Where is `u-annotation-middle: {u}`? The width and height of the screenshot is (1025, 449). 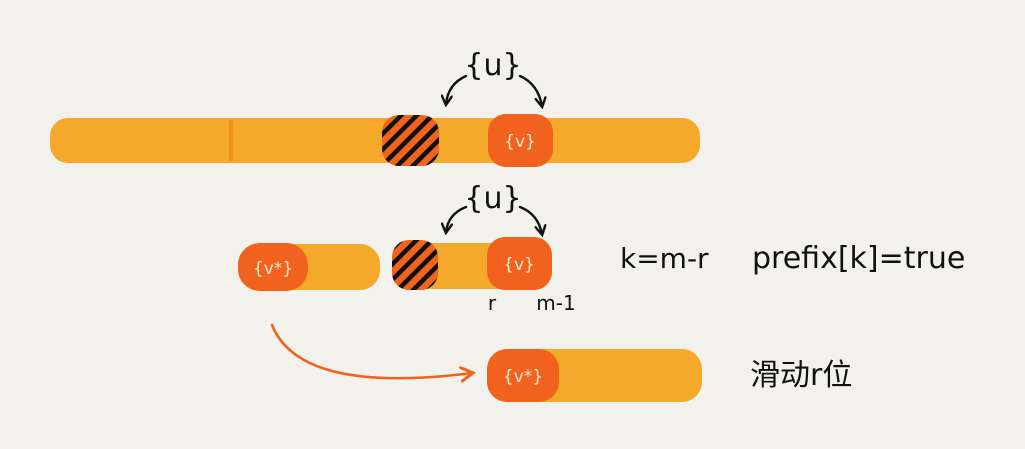 u-annotation-middle: {u} is located at coordinates (494, 207).